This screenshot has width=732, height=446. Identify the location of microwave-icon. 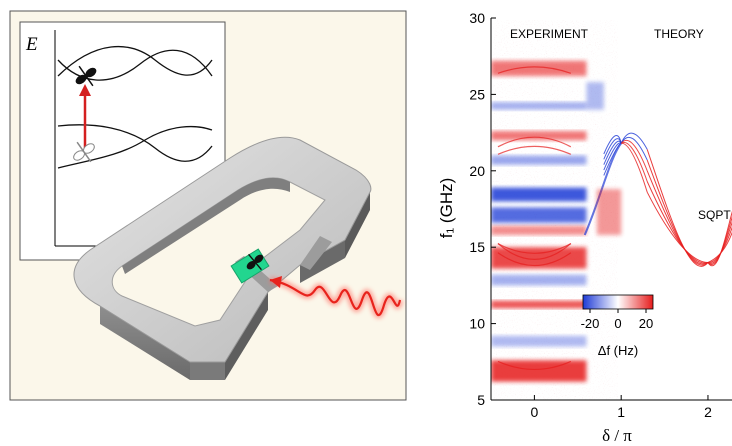
(336, 297).